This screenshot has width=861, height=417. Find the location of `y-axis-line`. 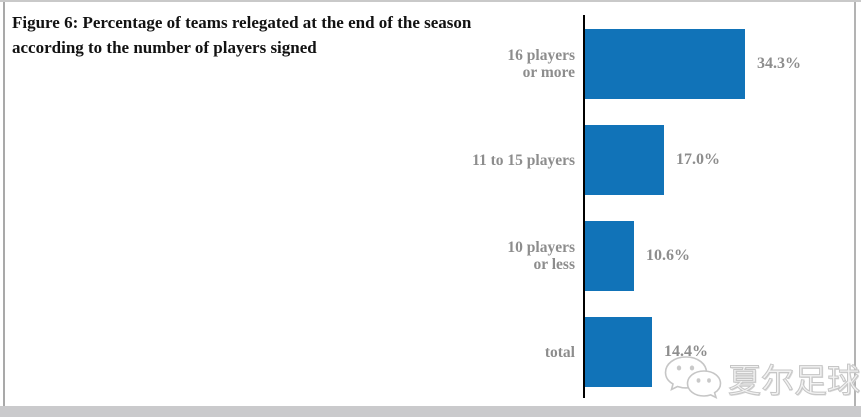

y-axis-line is located at coordinates (584, 206).